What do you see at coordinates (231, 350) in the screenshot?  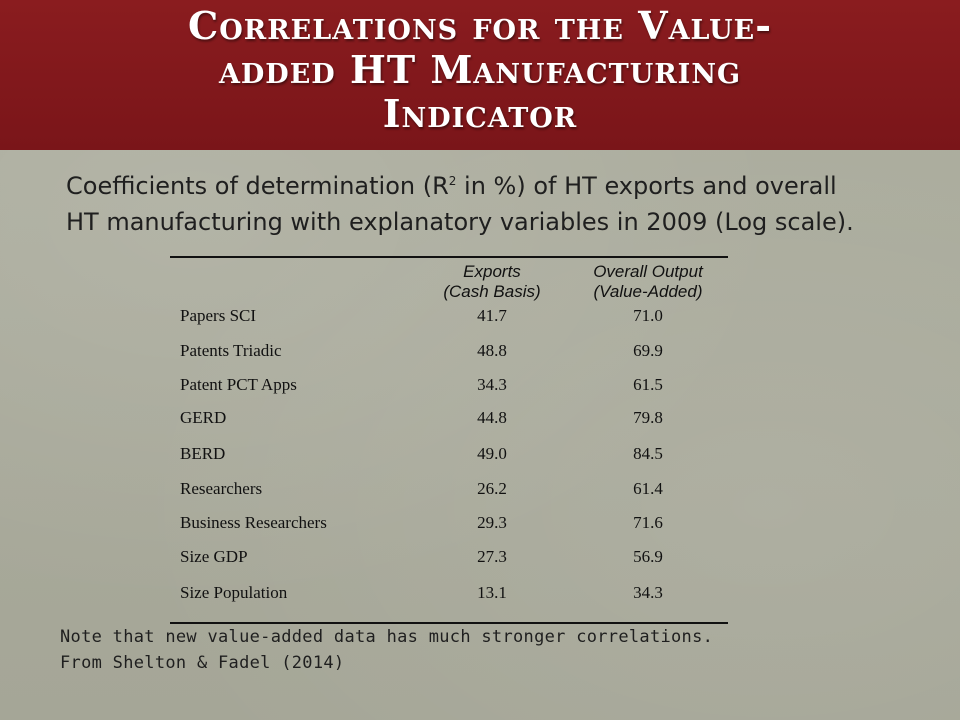 I see `row-label: Patents Triadic` at bounding box center [231, 350].